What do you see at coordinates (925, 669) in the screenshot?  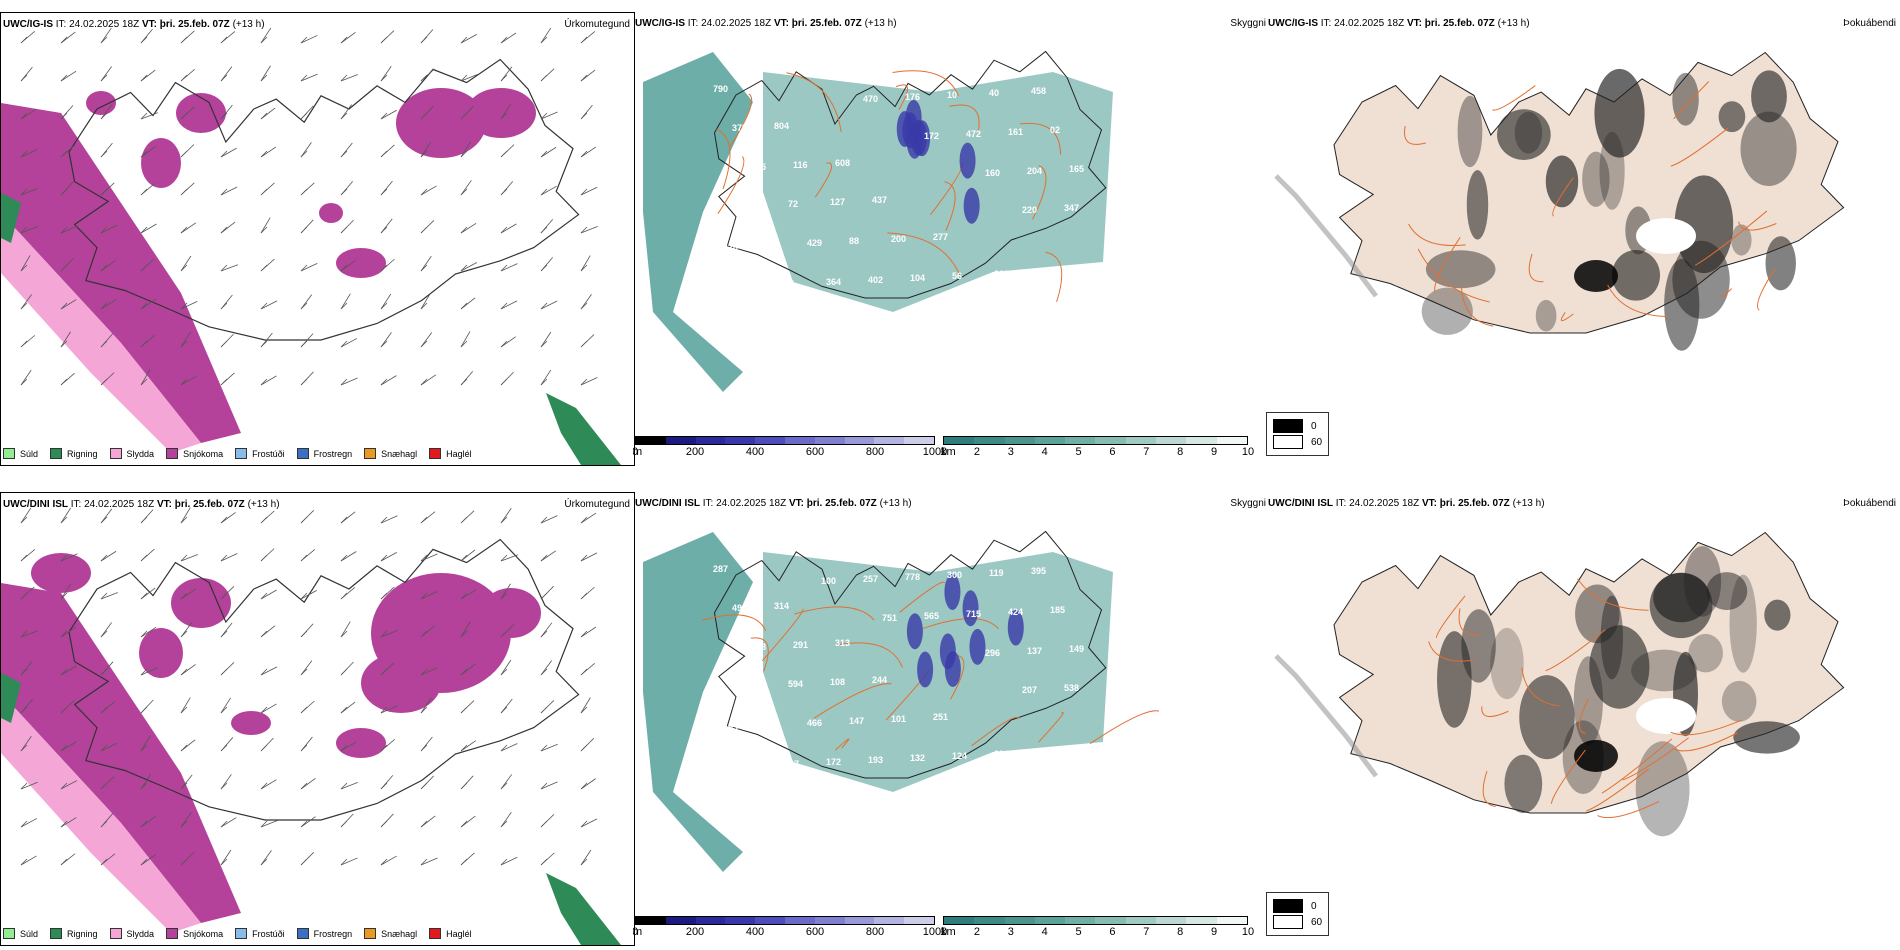 I see `cloud-base-area` at bounding box center [925, 669].